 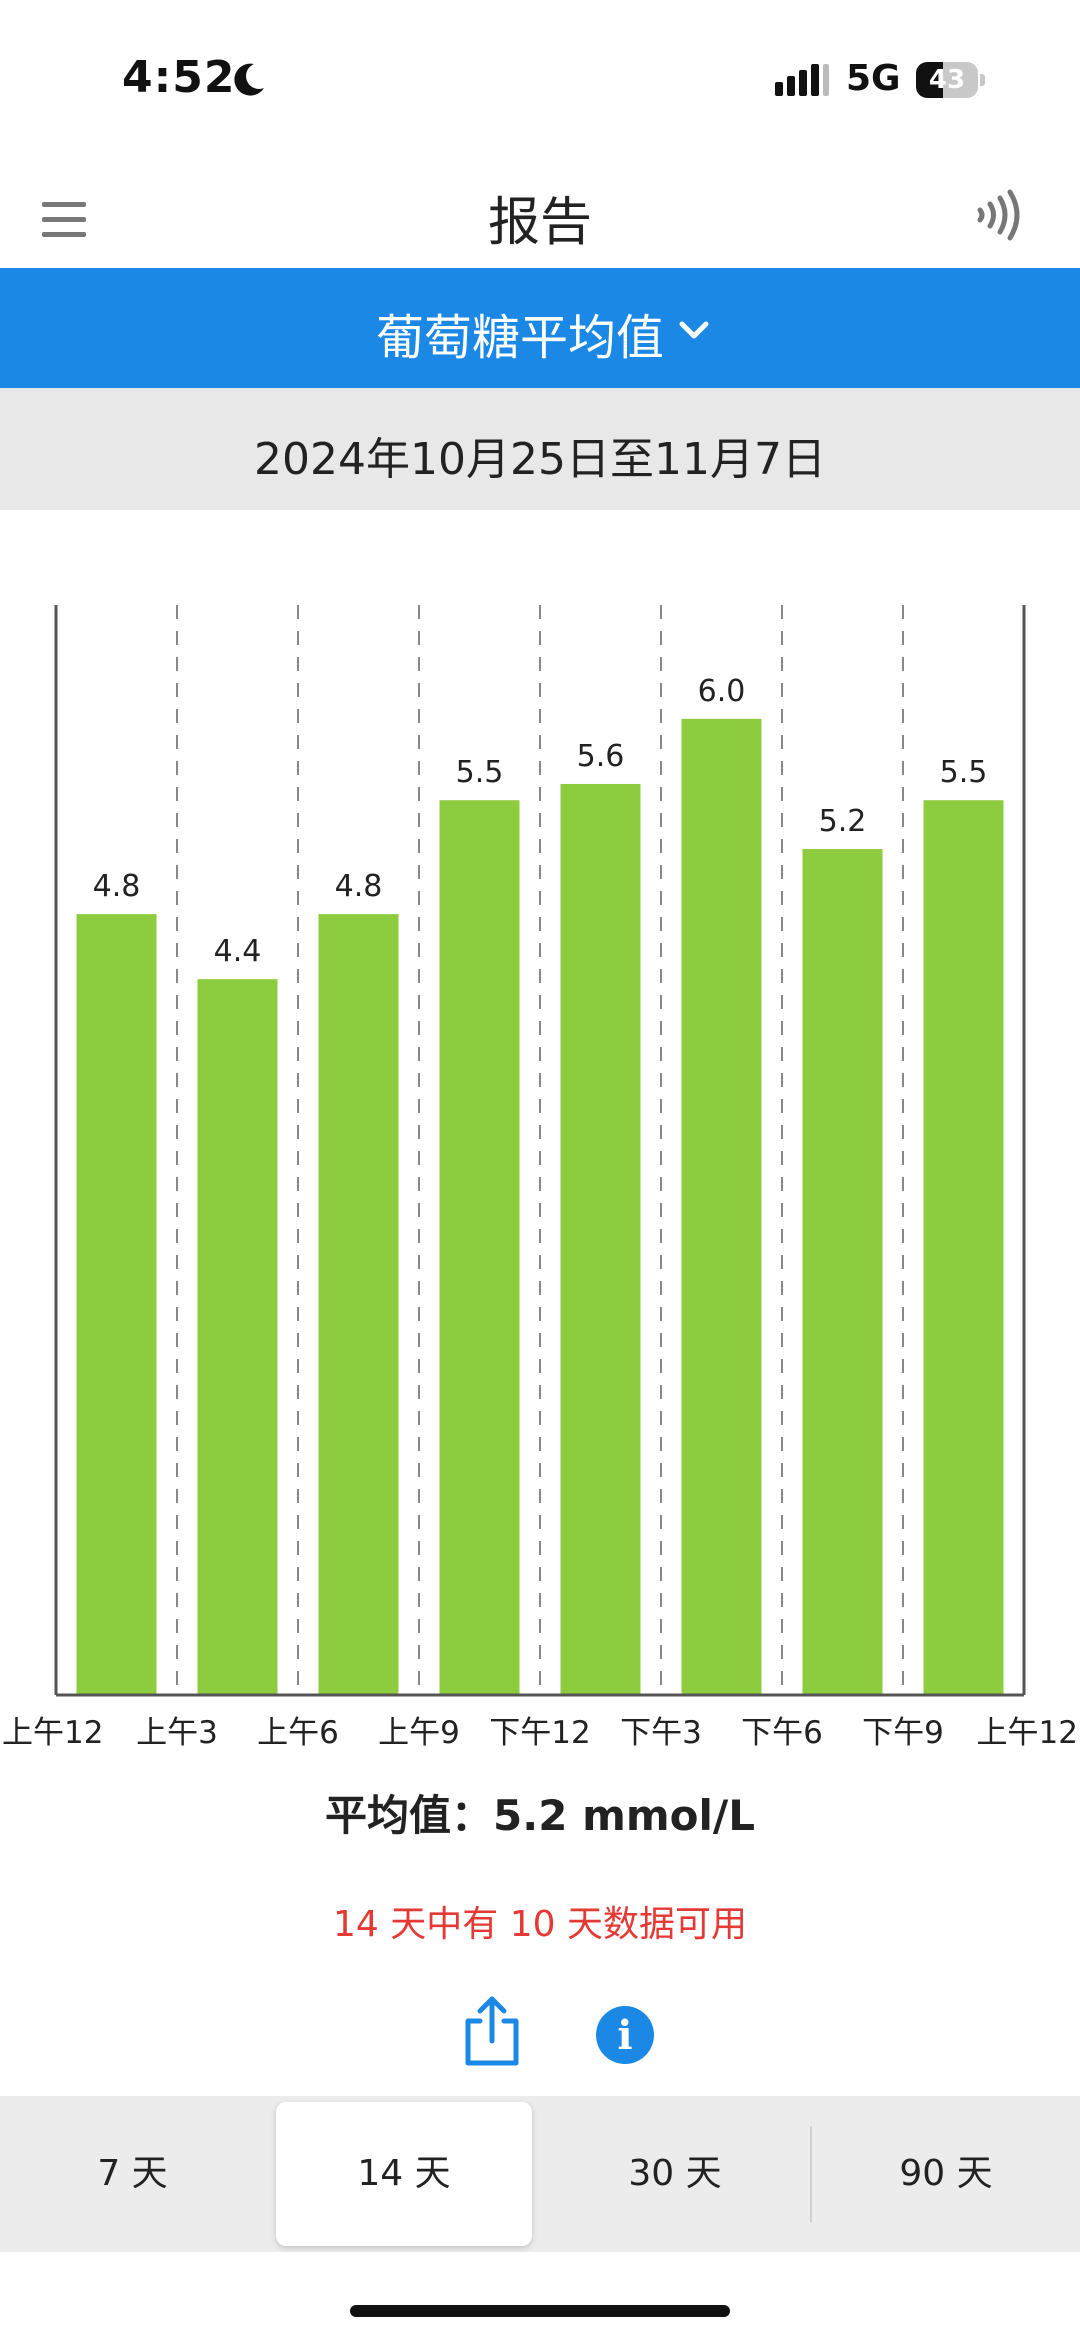 What do you see at coordinates (873, 78) in the screenshot?
I see `network-label: 5G` at bounding box center [873, 78].